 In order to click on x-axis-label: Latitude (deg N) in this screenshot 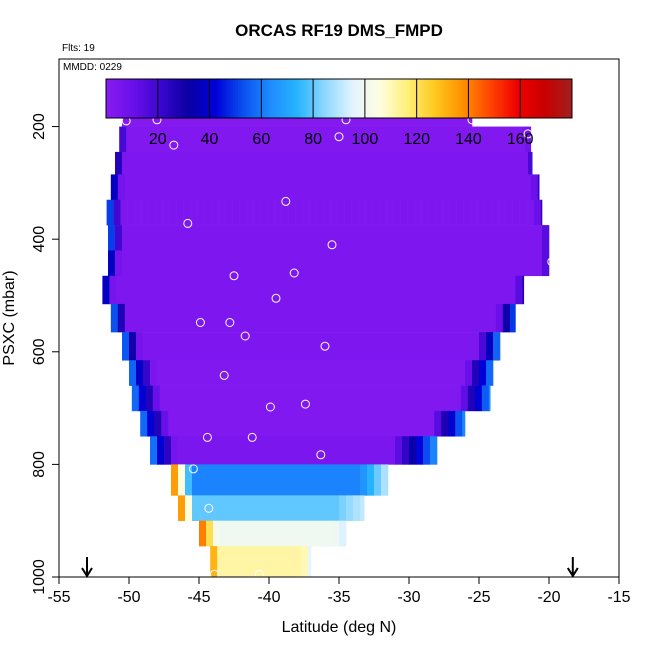, I will do `click(339, 627)`.